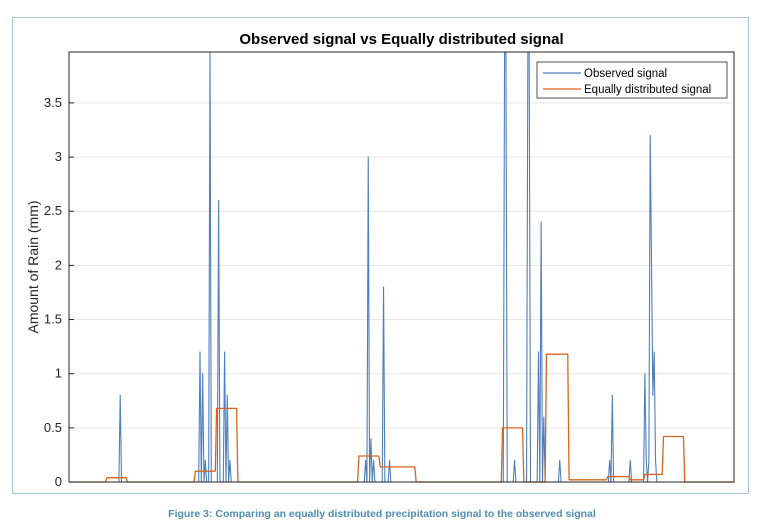  Describe the element at coordinates (58, 264) in the screenshot. I see `y-tick-label: 2` at that location.